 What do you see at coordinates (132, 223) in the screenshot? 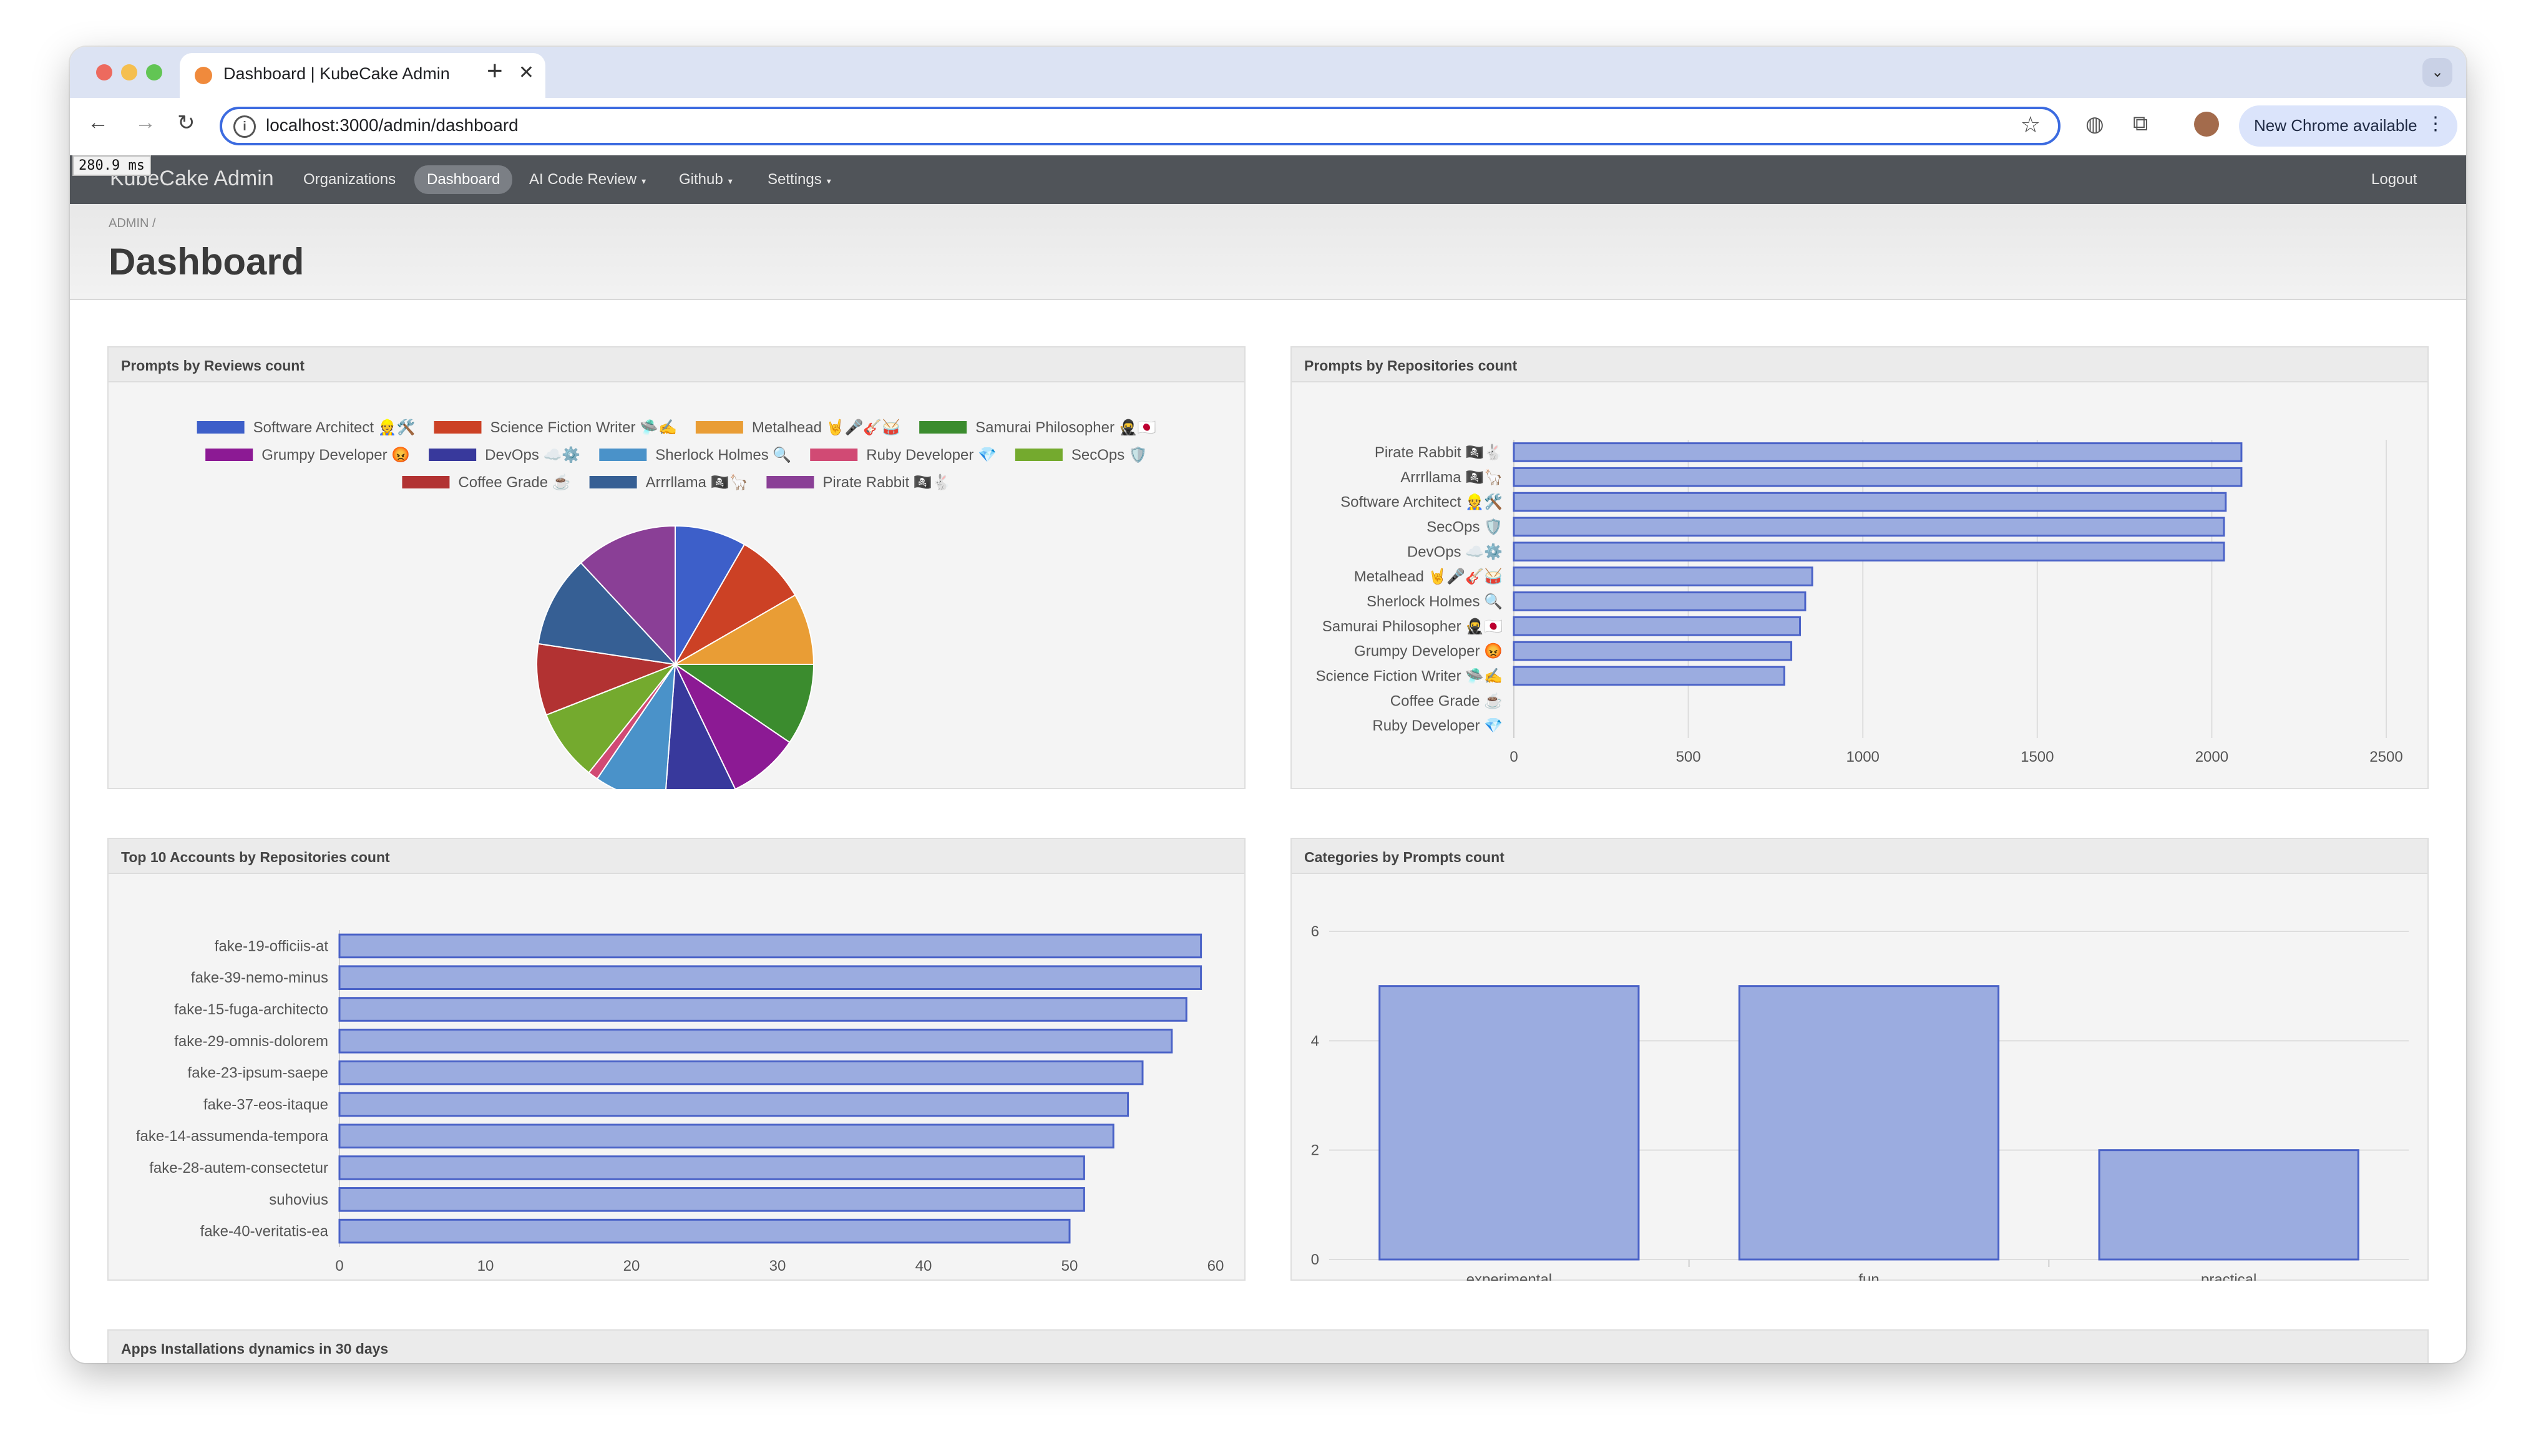
I see `breadcrumb: ADMIN /` at bounding box center [132, 223].